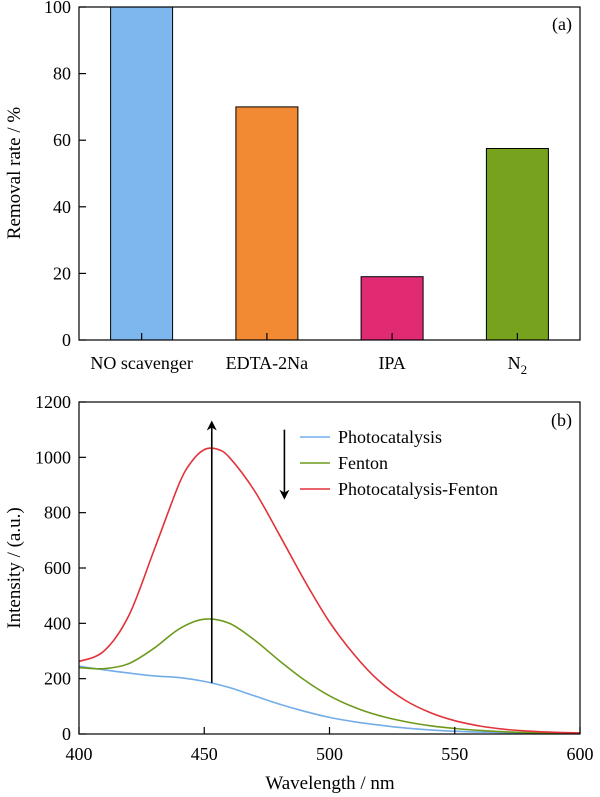  Describe the element at coordinates (454, 754) in the screenshot. I see `x-tick-label: 550` at that location.